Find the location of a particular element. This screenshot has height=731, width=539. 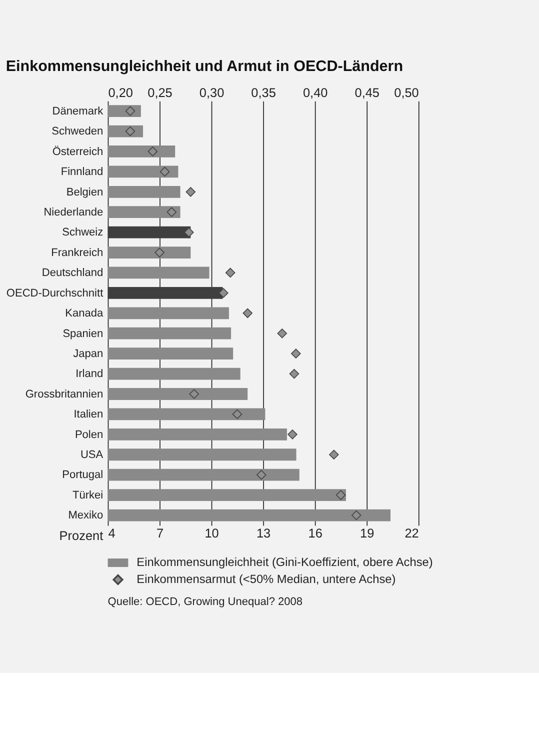

source-note: Quelle: OECD, Growing Unequal? 2008 is located at coordinates (205, 602).